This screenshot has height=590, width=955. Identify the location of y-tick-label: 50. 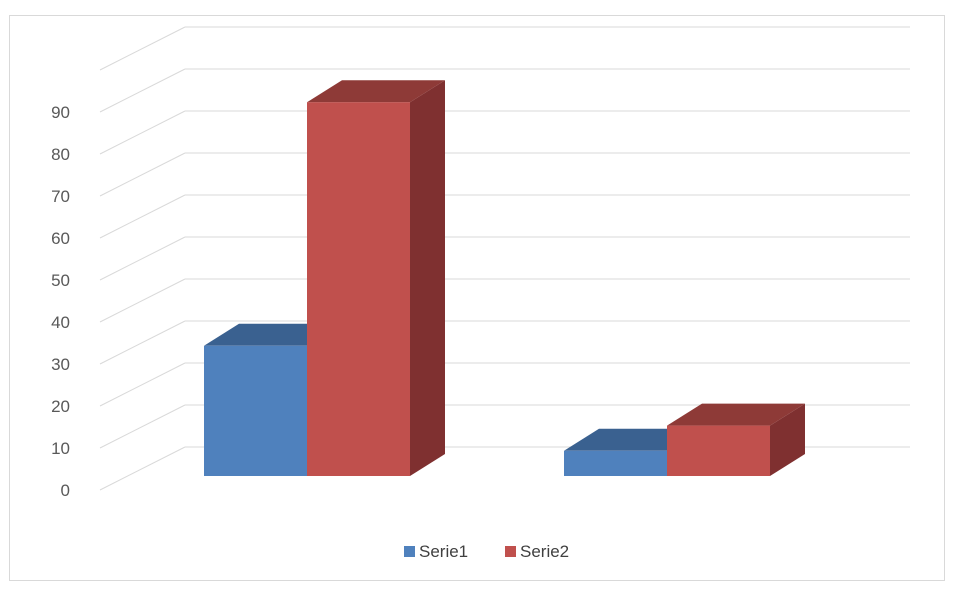
(60, 280).